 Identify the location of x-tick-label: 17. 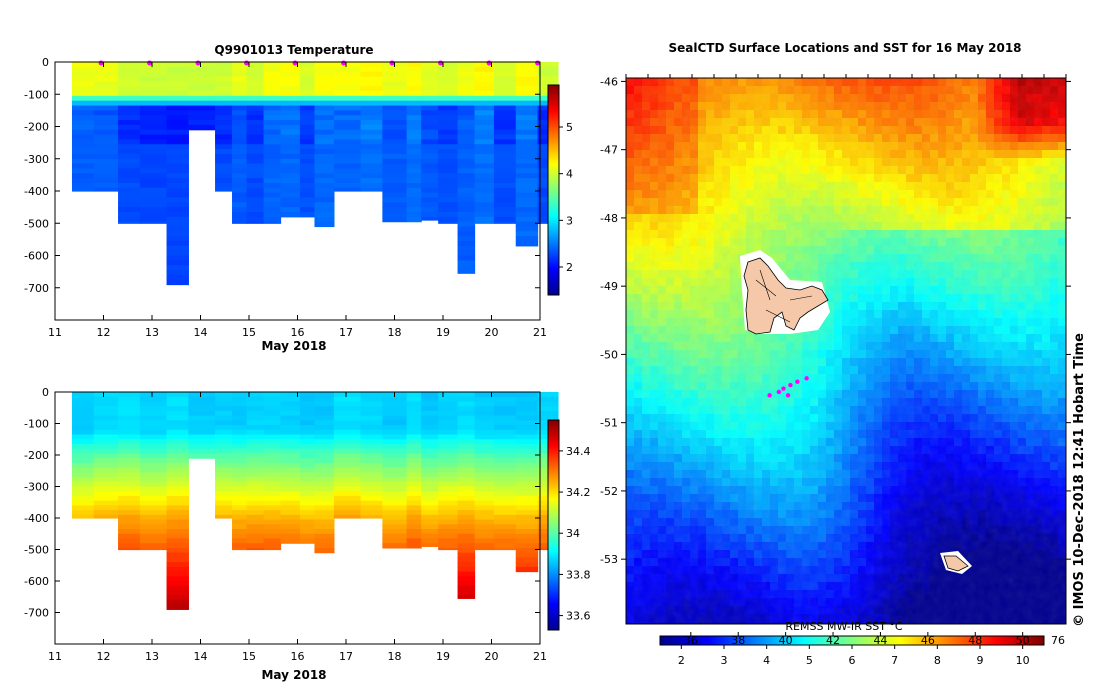
(346, 656).